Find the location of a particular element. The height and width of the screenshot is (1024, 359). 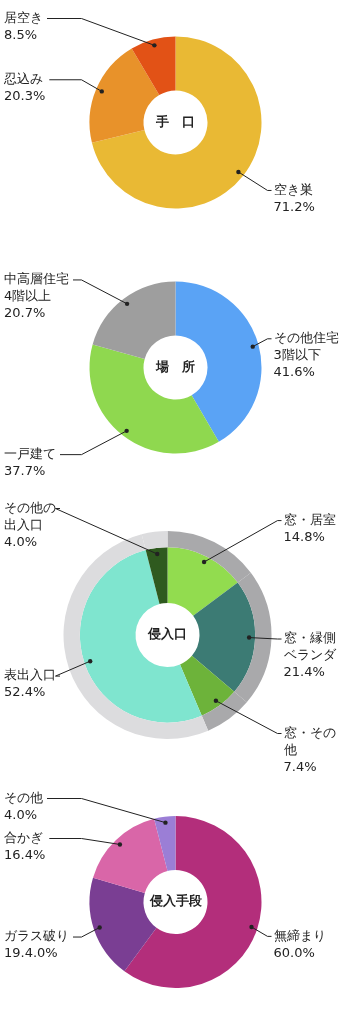

data-label: 4.0% is located at coordinates (21, 814).